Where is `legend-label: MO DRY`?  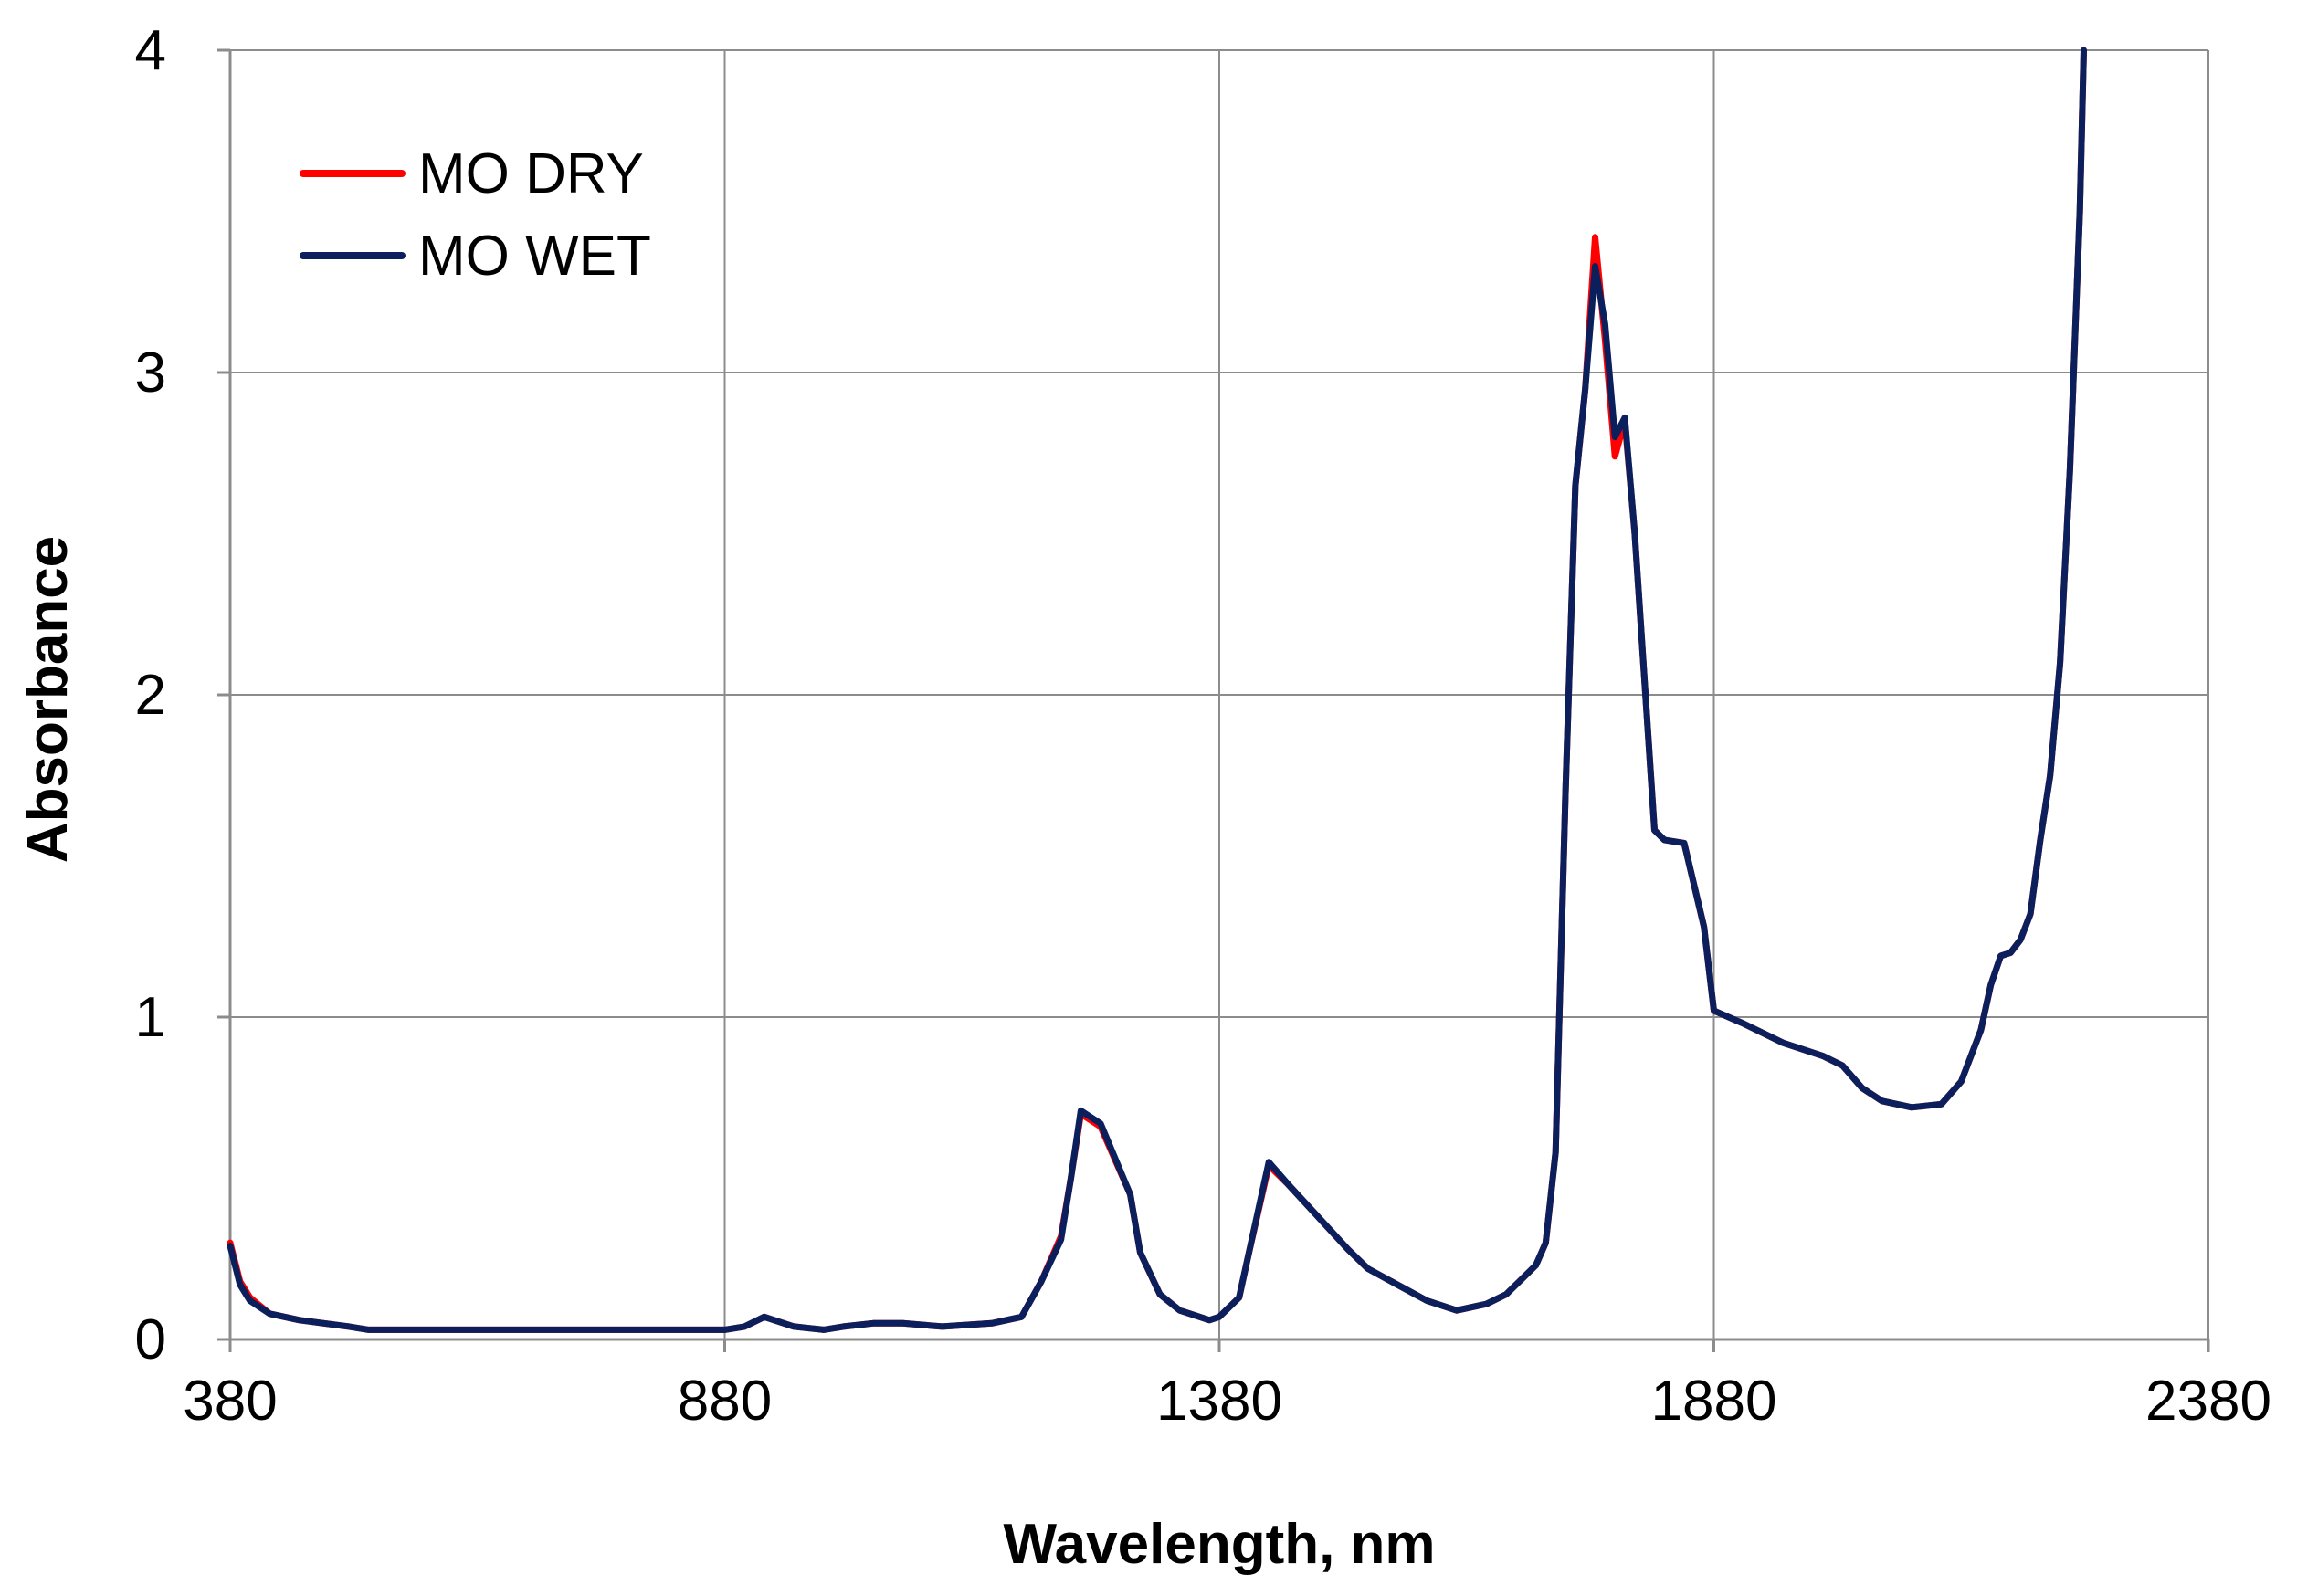 legend-label: MO DRY is located at coordinates (531, 173).